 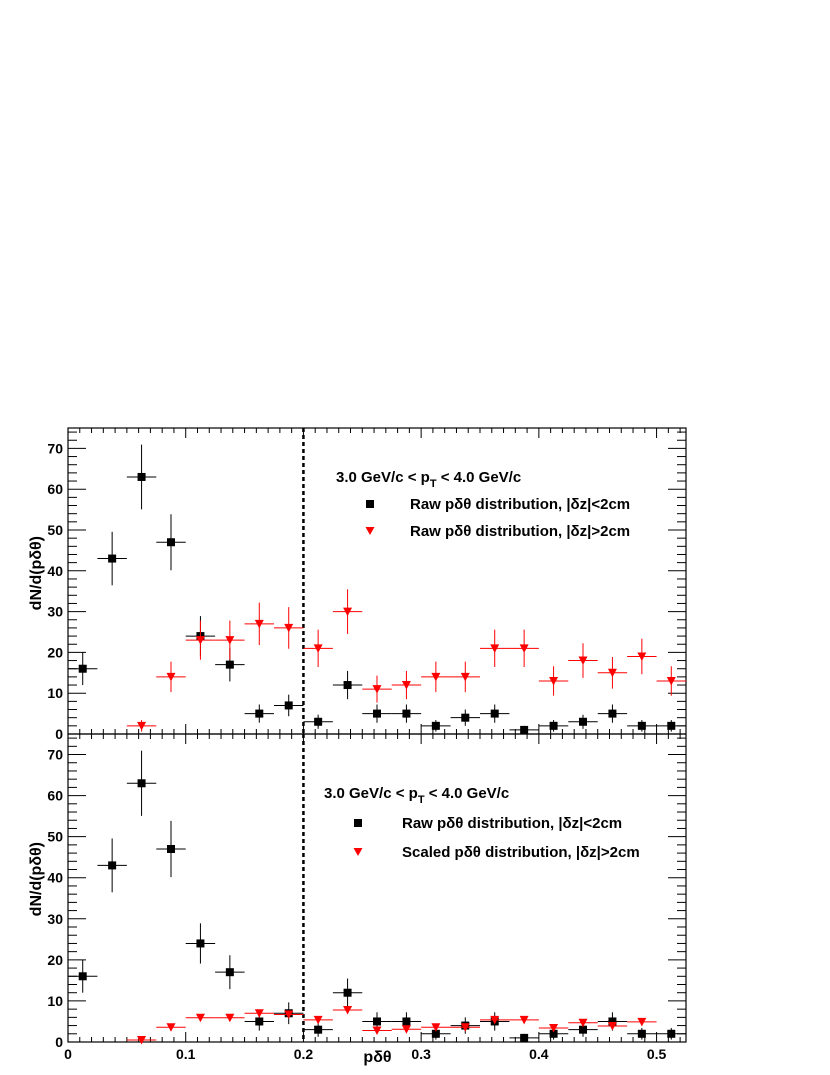 What do you see at coordinates (186, 1054) in the screenshot?
I see `x-tick-label: 0.1` at bounding box center [186, 1054].